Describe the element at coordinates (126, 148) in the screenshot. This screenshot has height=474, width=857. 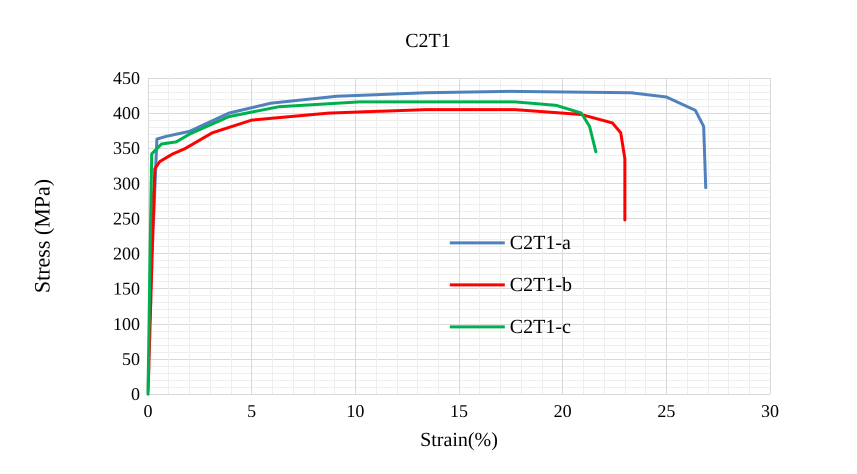
I see `y-tick-label: 350` at that location.